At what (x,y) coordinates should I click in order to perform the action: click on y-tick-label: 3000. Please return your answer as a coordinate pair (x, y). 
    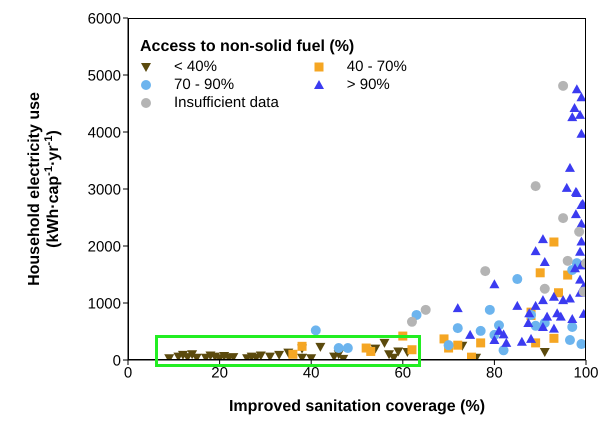
    Looking at the image, I should click on (104, 189).